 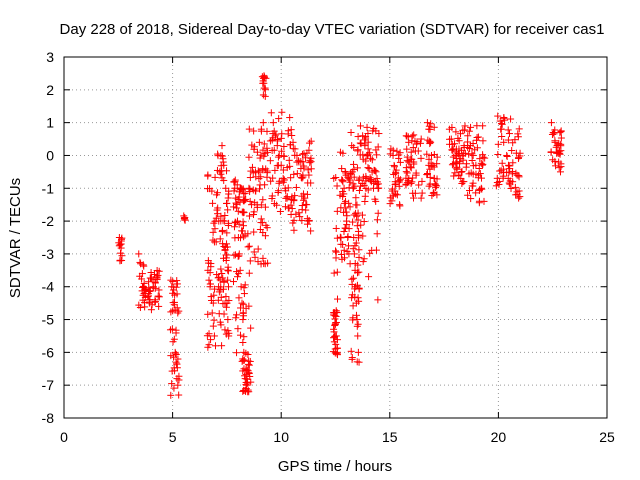 What do you see at coordinates (50, 57) in the screenshot?
I see `y-tick-label: 3` at bounding box center [50, 57].